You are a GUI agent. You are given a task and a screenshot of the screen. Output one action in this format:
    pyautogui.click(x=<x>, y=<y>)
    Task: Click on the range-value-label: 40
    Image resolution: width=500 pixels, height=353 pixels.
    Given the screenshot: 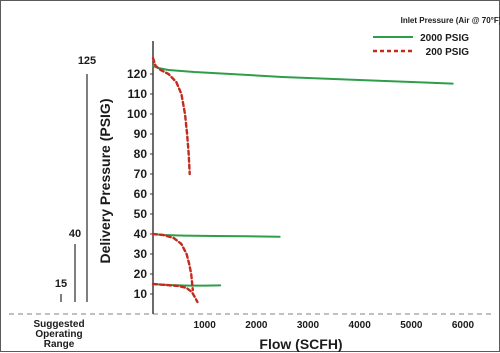 What is the action you would take?
    pyautogui.click(x=75, y=234)
    